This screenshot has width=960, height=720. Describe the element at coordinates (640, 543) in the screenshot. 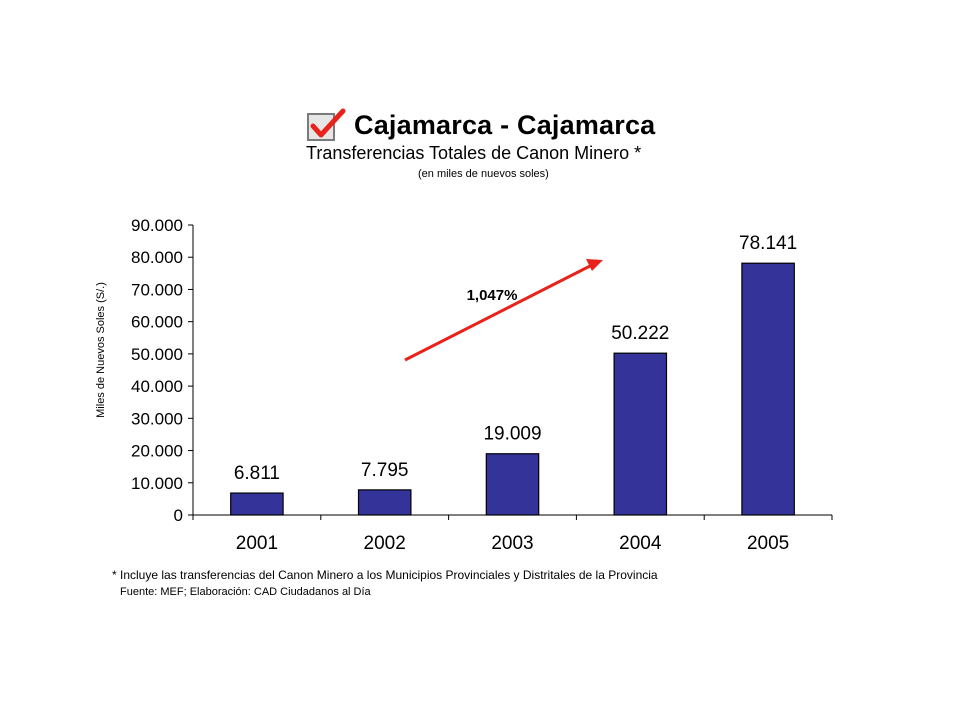

I see `x-tick-label: 2004` at that location.